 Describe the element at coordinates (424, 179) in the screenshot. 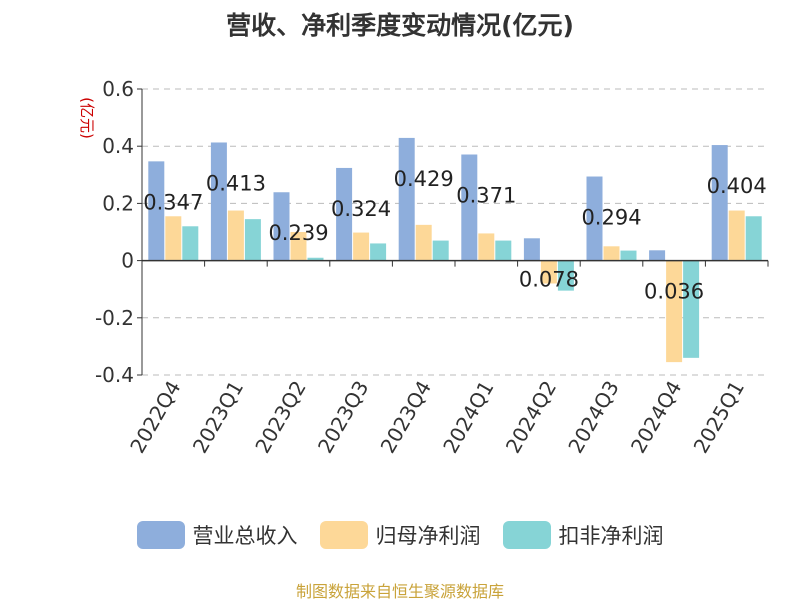

I see `data-label-2023Q4: 0.429` at that location.